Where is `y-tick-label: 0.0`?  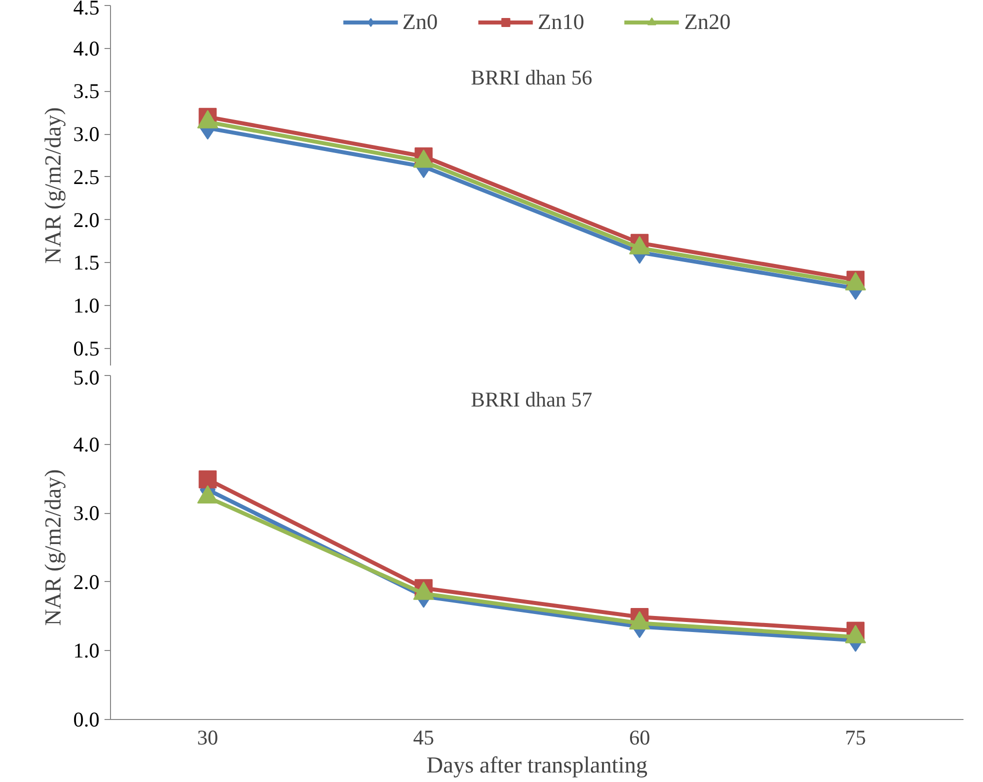 y-tick-label: 0.0 is located at coordinates (86, 720).